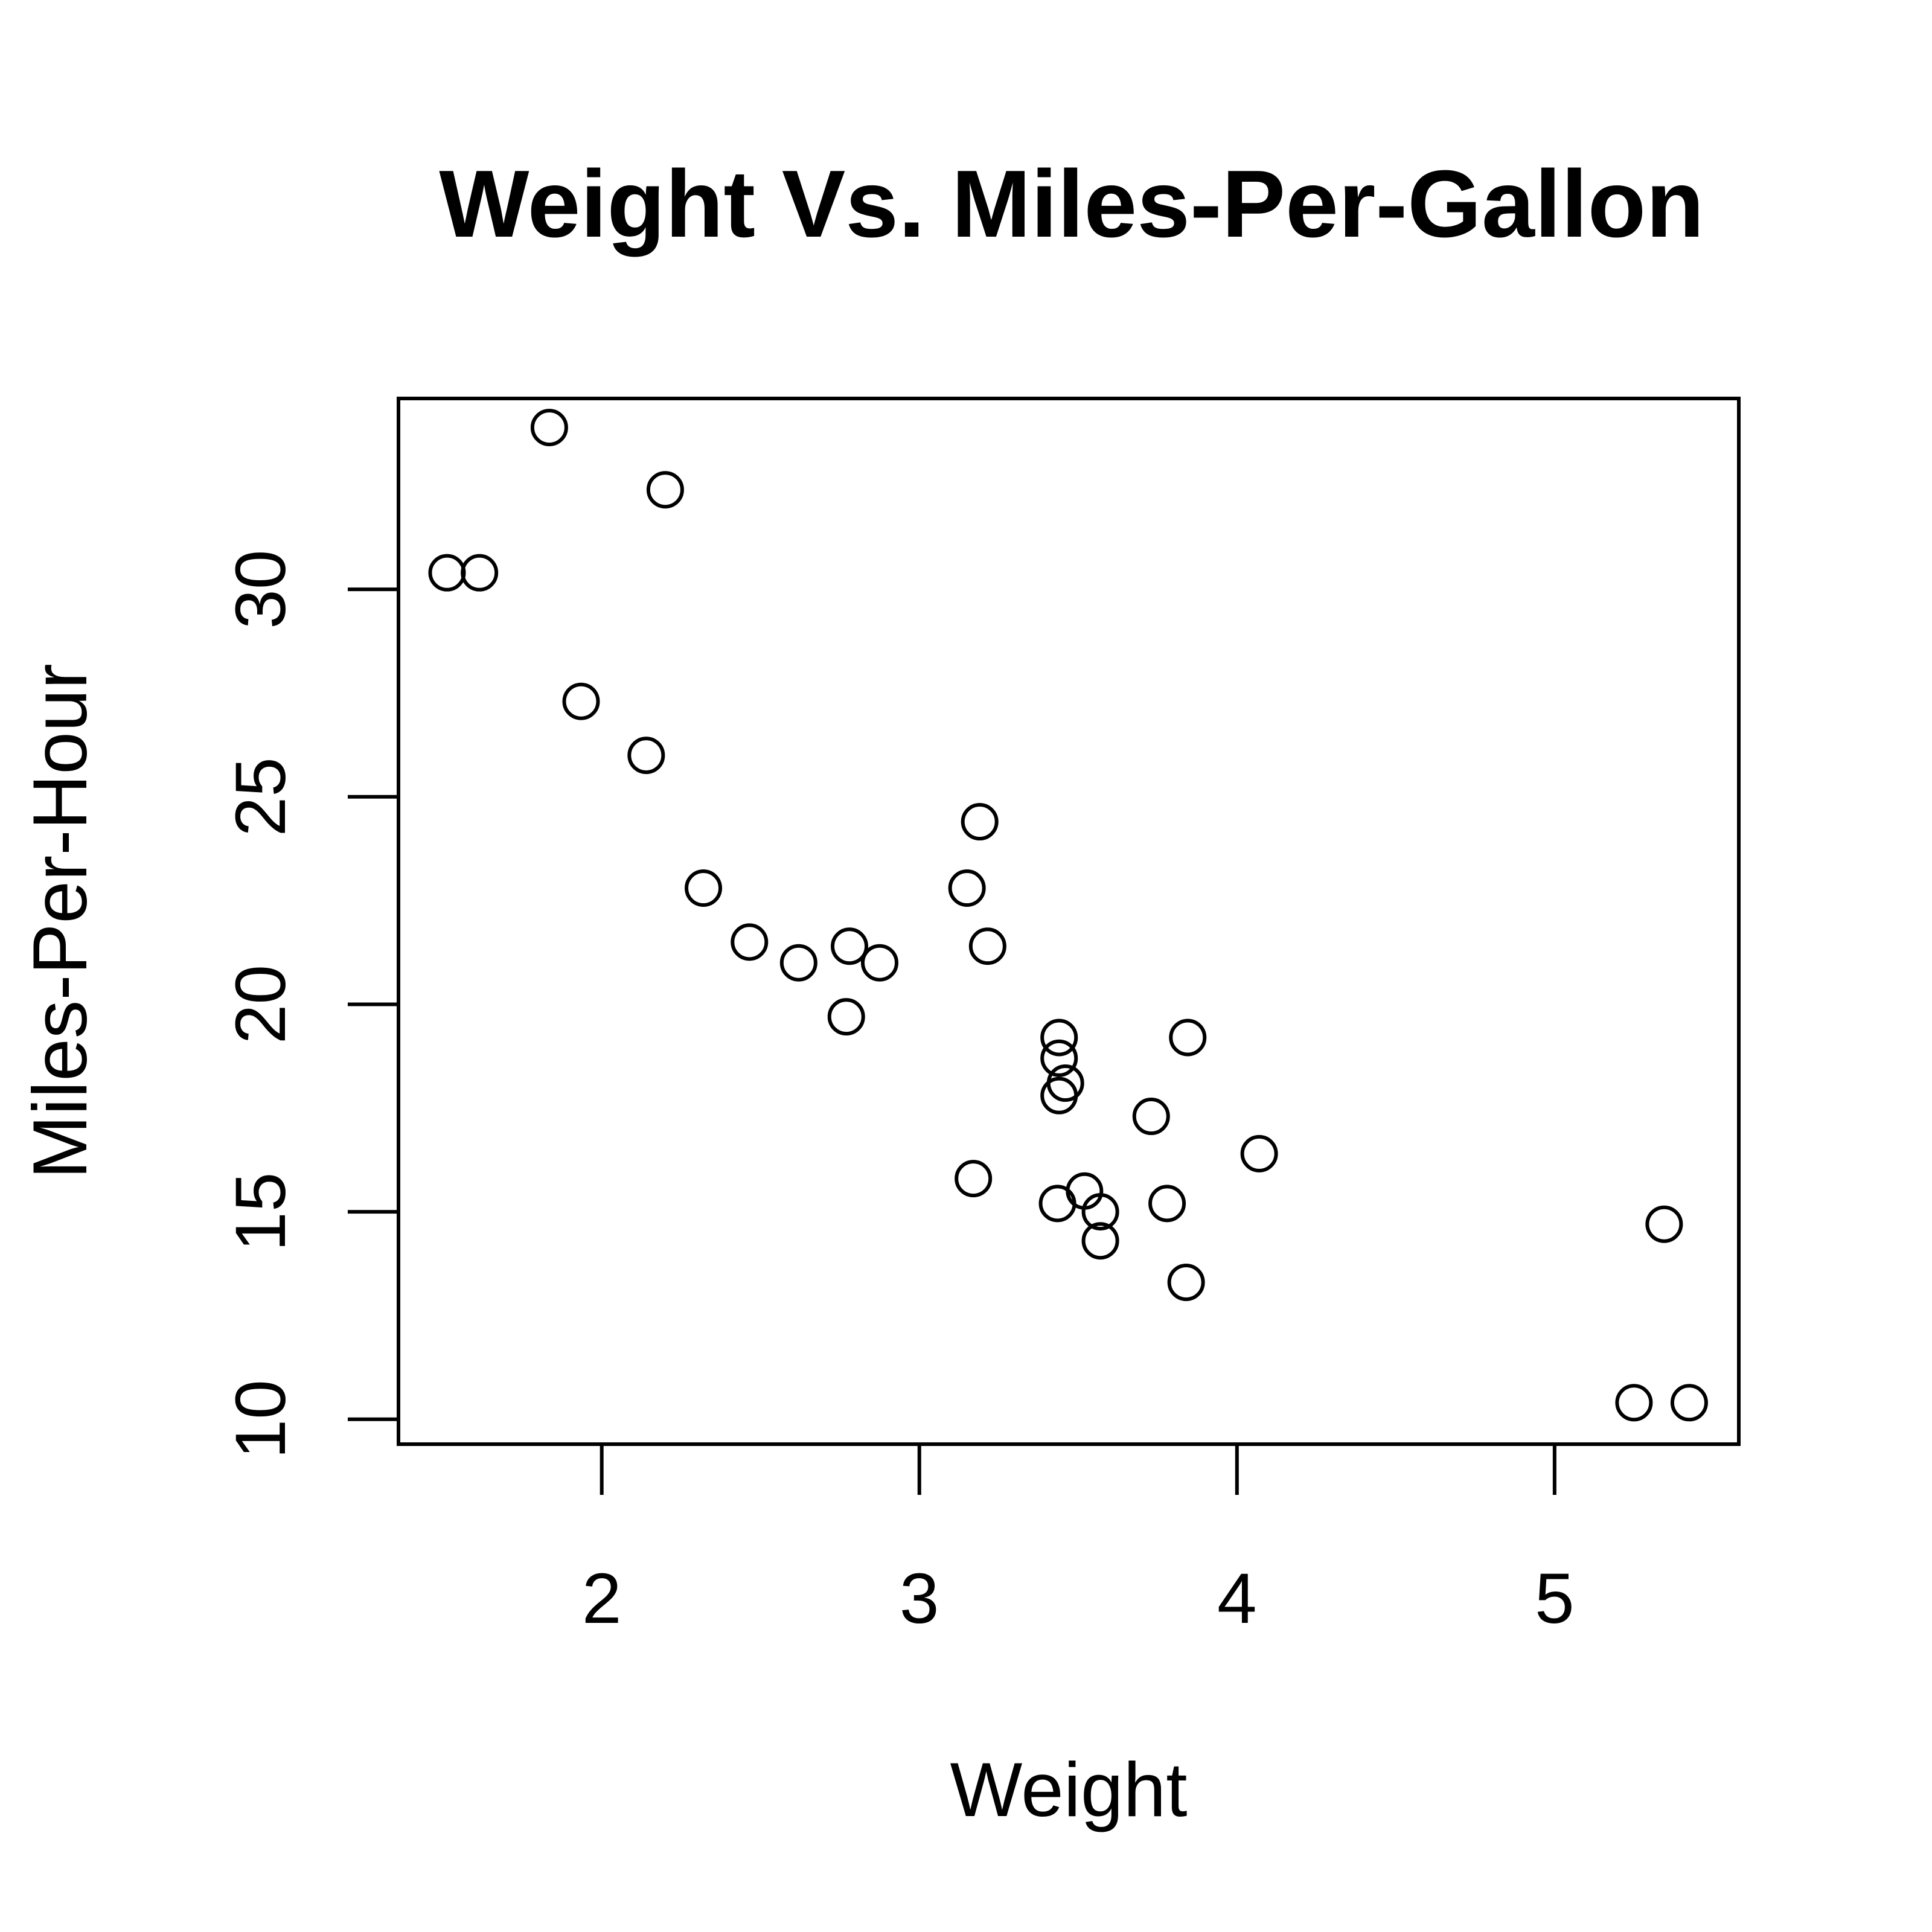 The image size is (1932, 1932). Describe the element at coordinates (920, 1599) in the screenshot. I see `x-tick-label: 3` at that location.